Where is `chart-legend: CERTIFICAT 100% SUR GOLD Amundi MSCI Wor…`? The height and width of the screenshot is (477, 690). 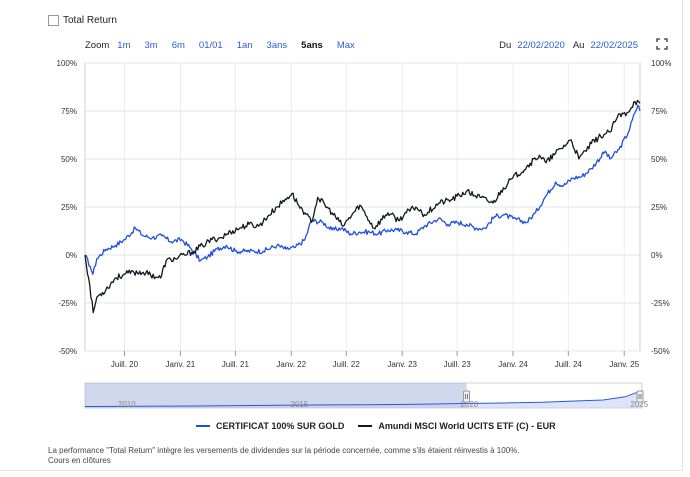
chart-legend: CERTIFICAT 100% SUR GOLD Amundi MSCI Wor… is located at coordinates (383, 426).